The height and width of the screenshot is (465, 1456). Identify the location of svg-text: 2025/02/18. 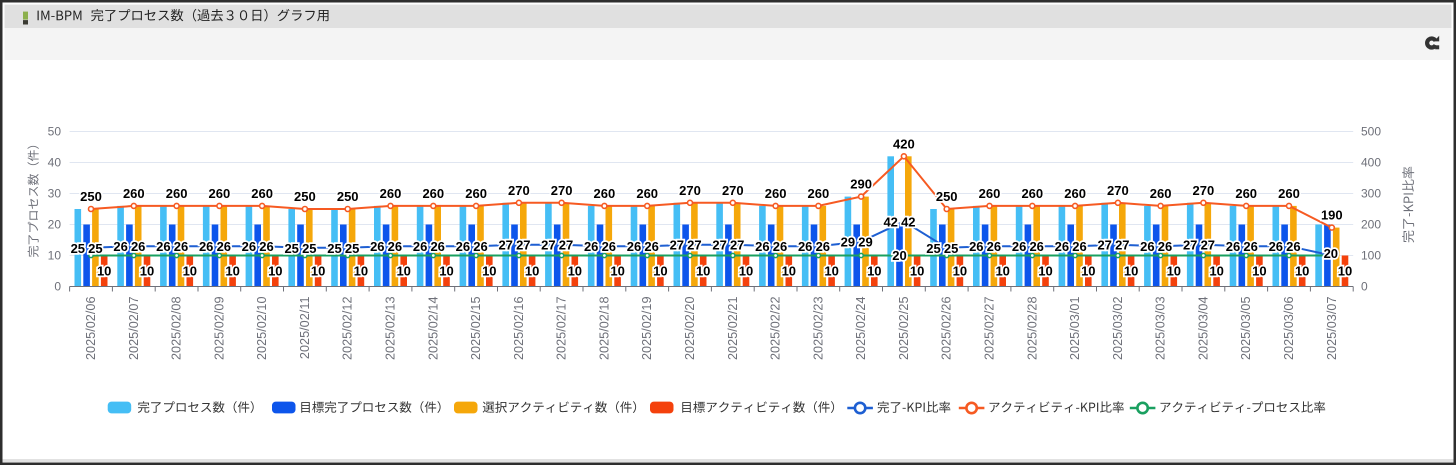
(604, 329).